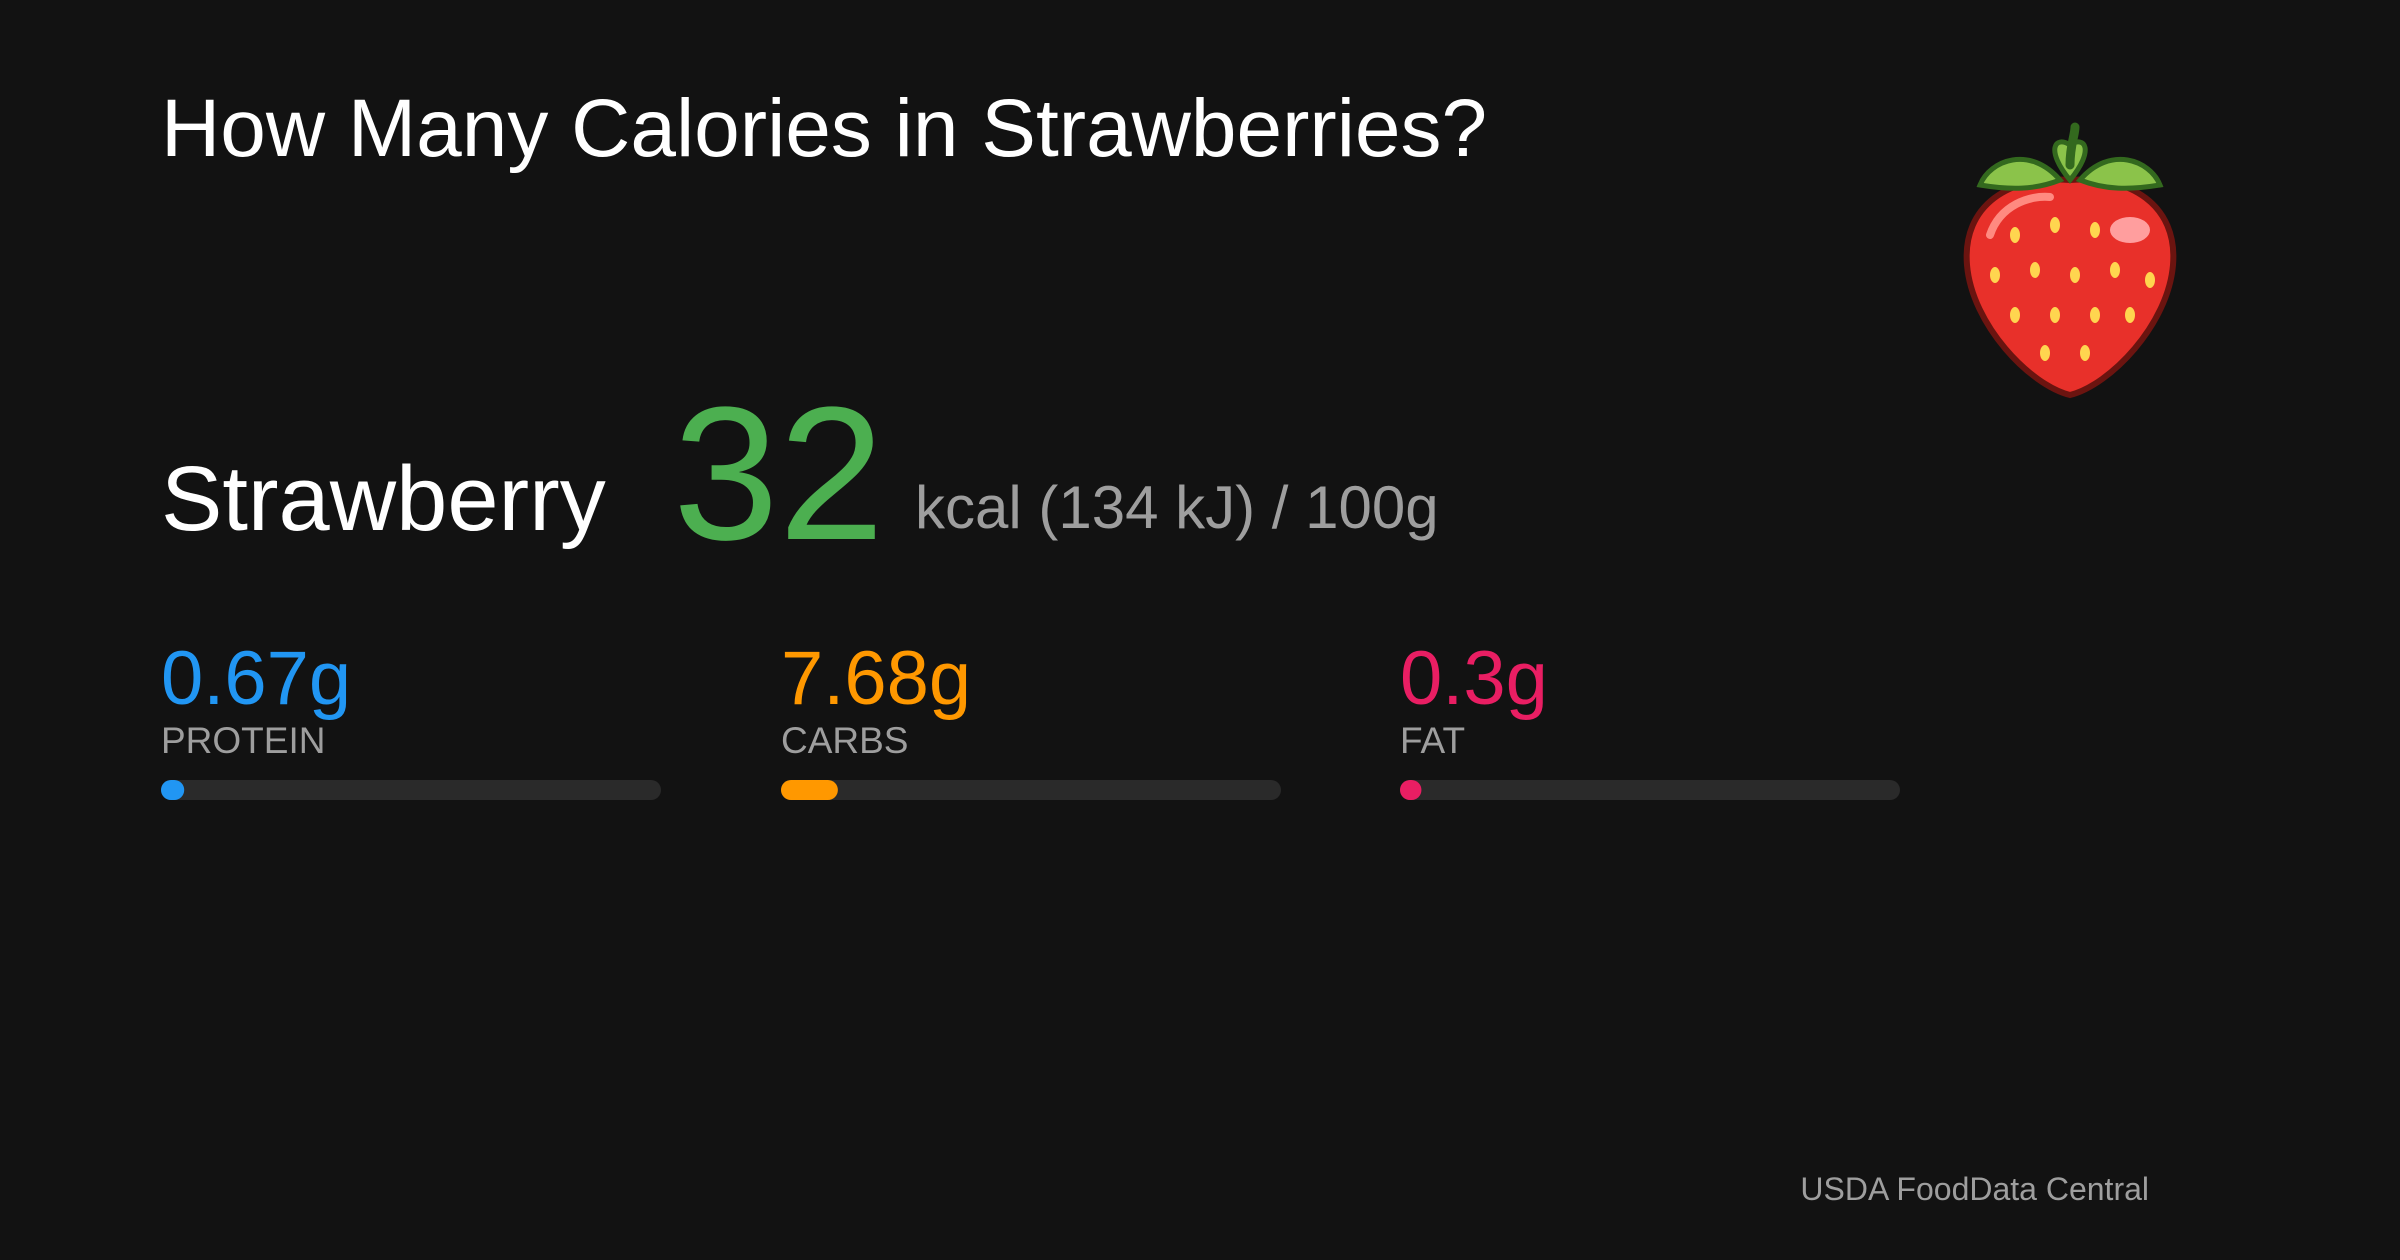  I want to click on macro-label: FAT, so click(1432, 740).